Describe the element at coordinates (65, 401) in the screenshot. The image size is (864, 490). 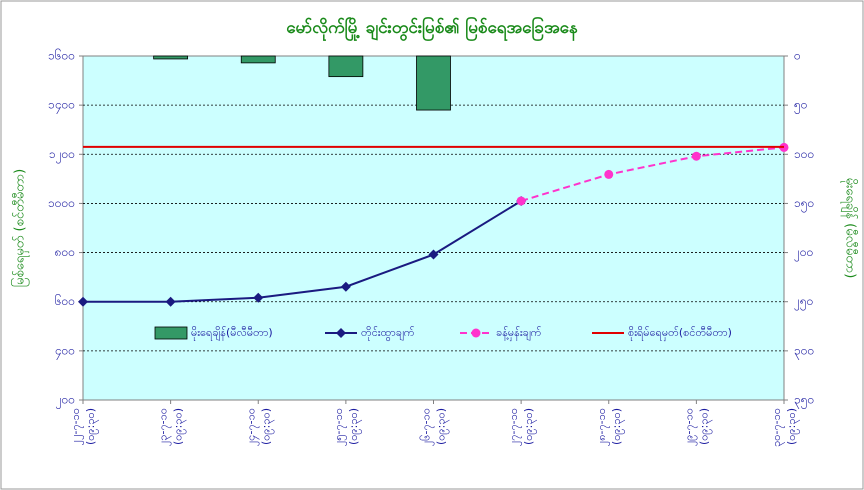
I see `y-tick-label: ၂၀၀` at that location.